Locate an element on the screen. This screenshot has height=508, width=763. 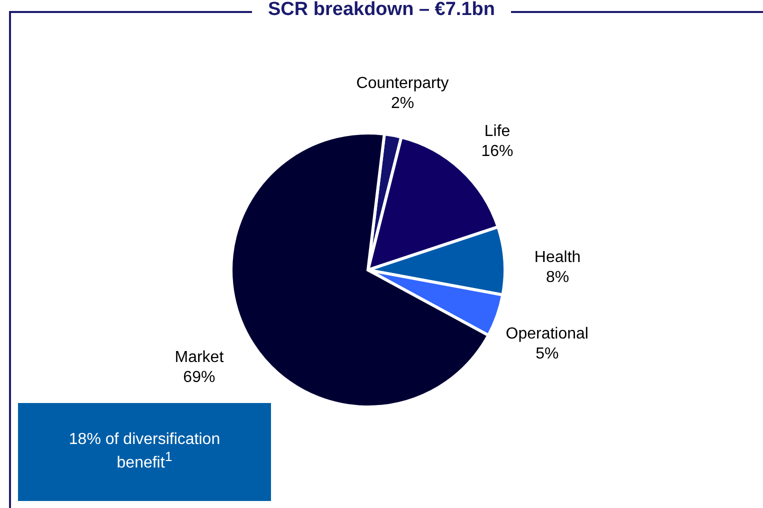
slice-label: Operational is located at coordinates (547, 333).